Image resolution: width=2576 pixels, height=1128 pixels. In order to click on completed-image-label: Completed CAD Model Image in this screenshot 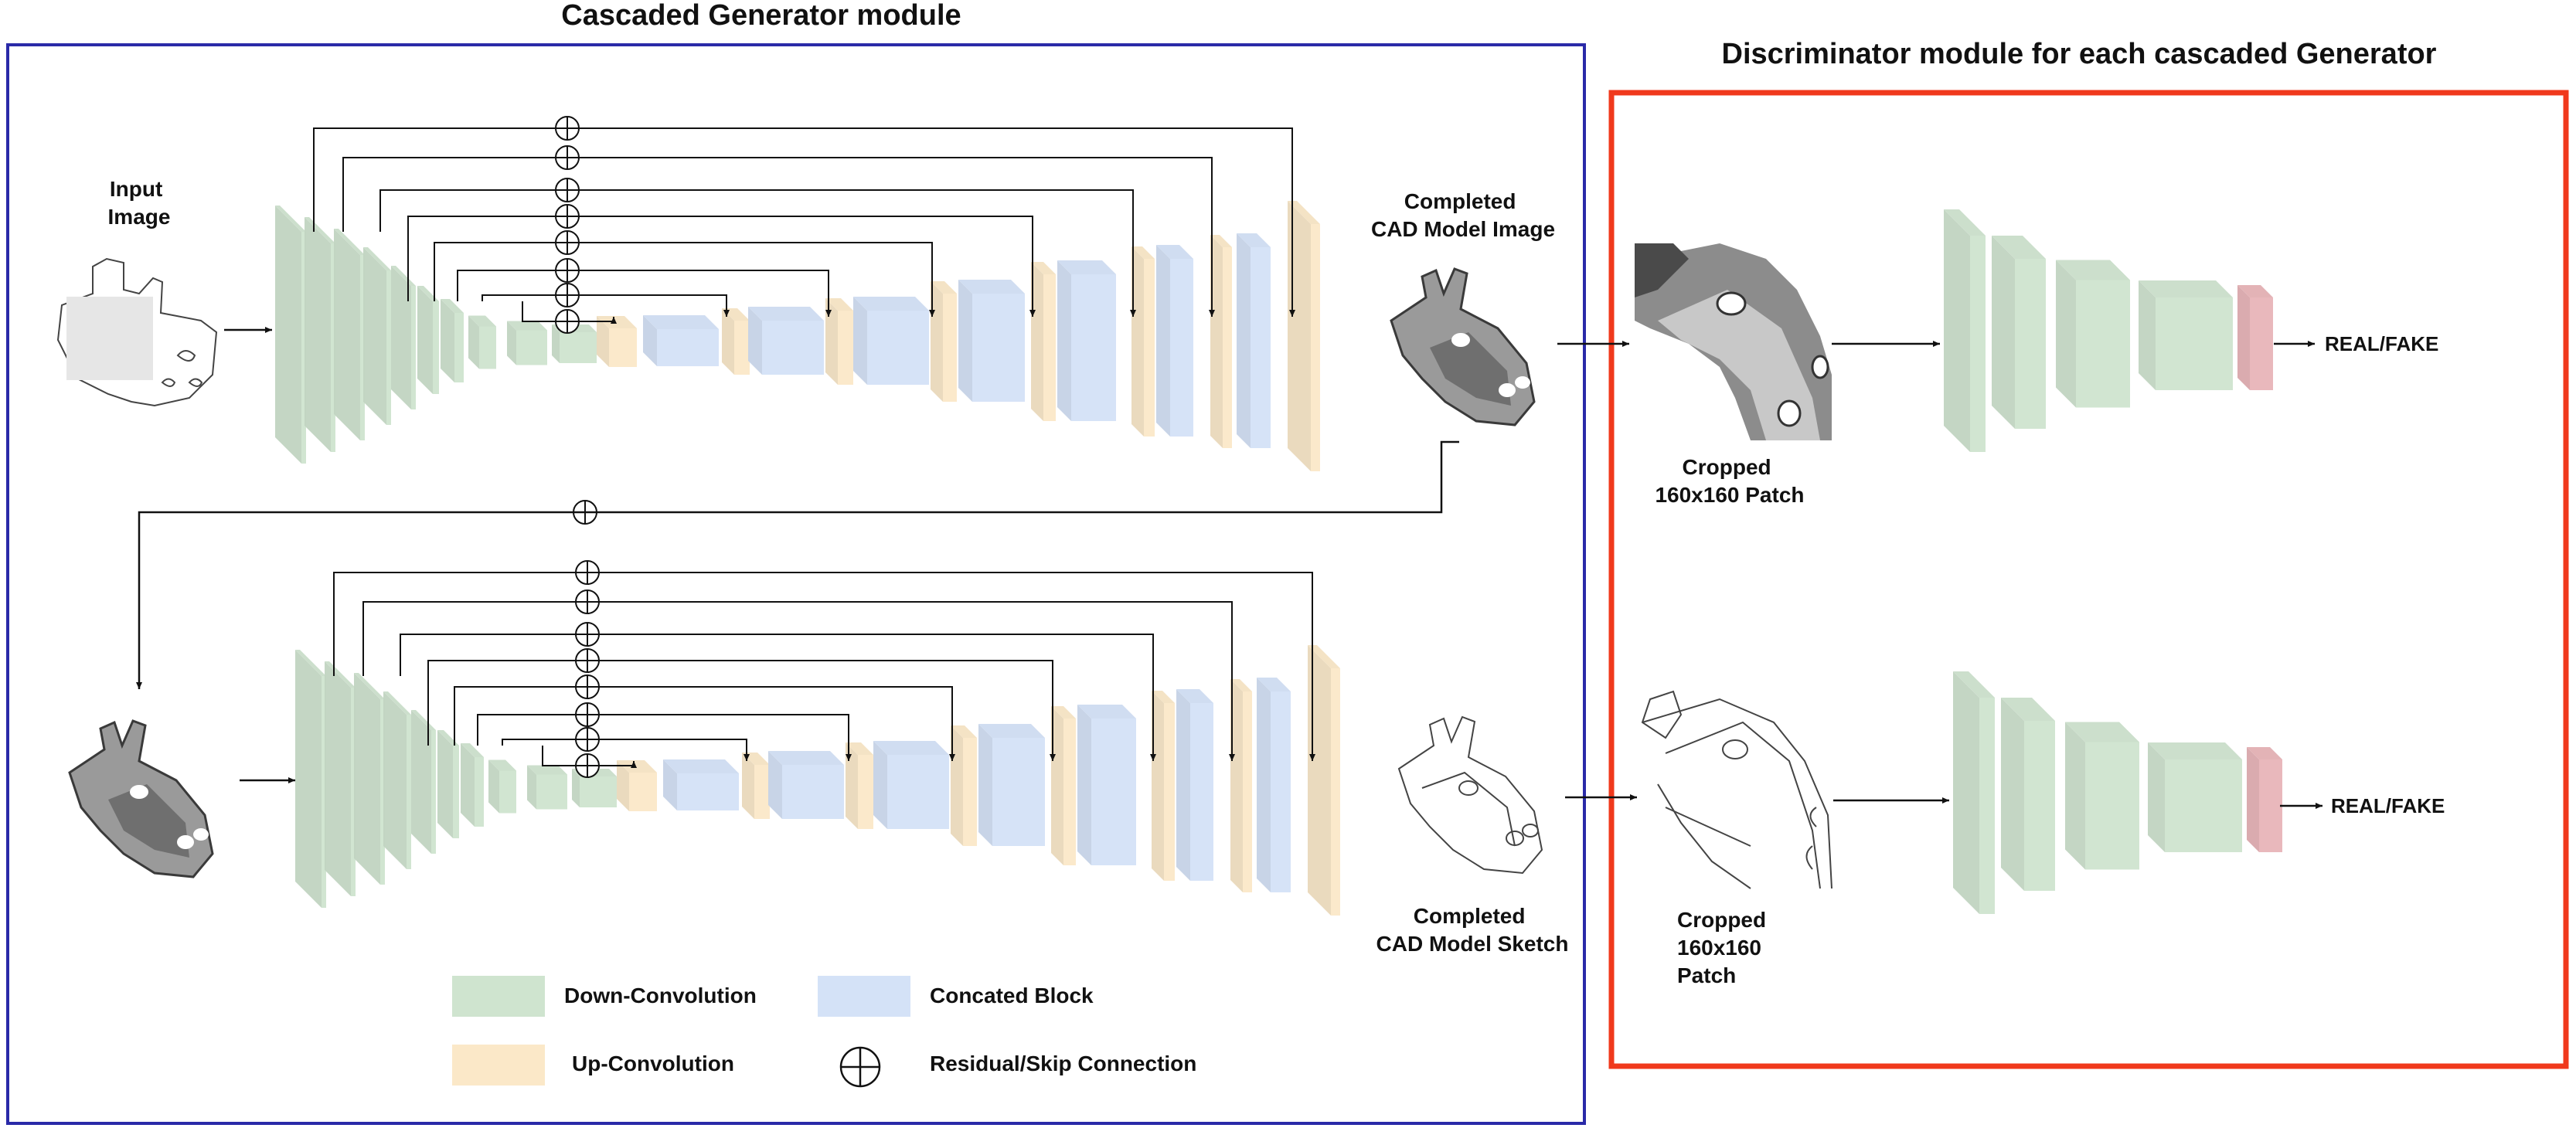, I will do `click(1463, 215)`.